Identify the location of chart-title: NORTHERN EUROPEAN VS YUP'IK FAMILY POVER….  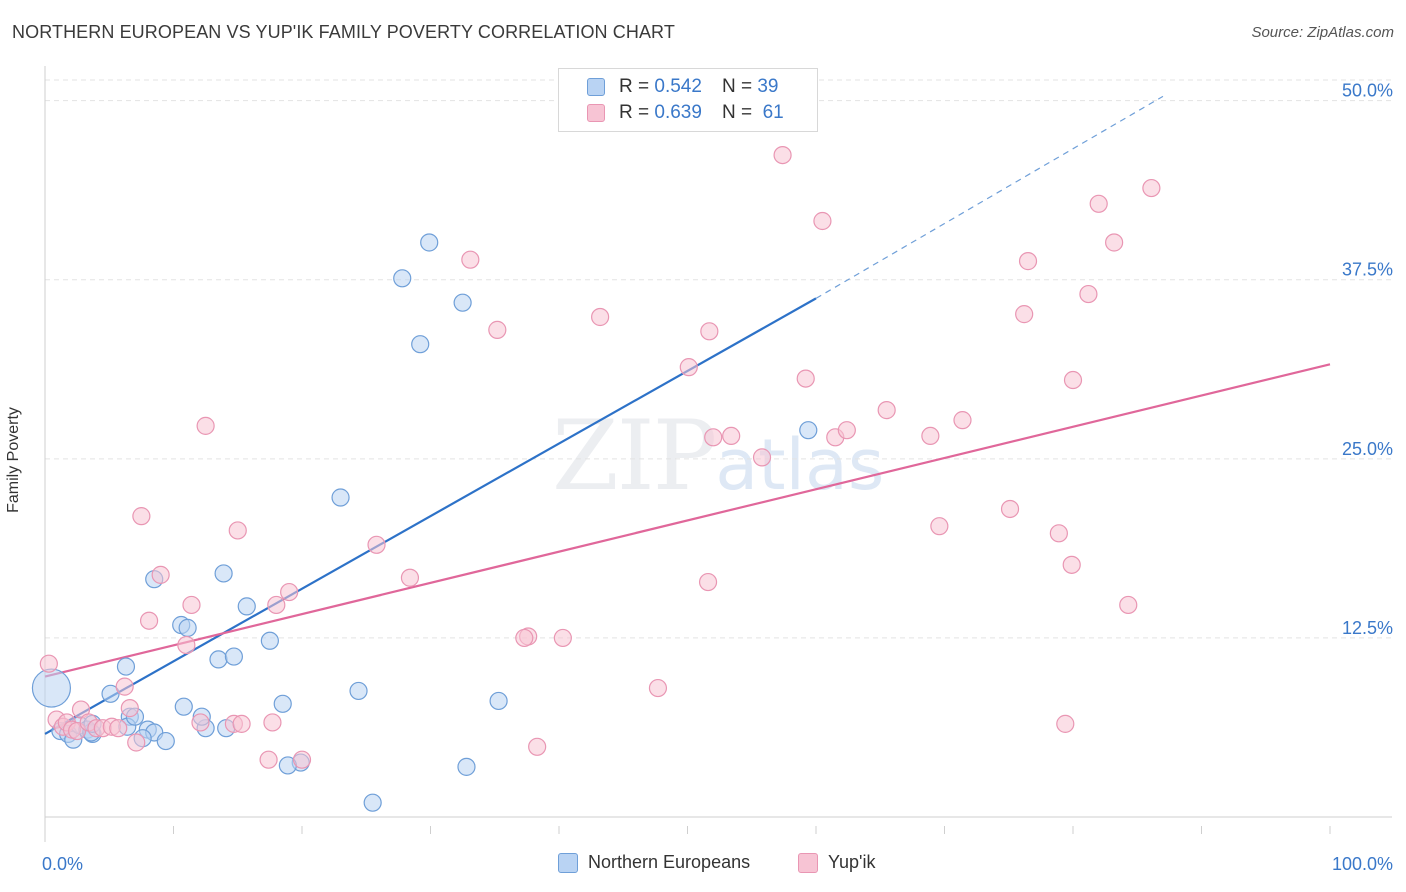
(343, 32).